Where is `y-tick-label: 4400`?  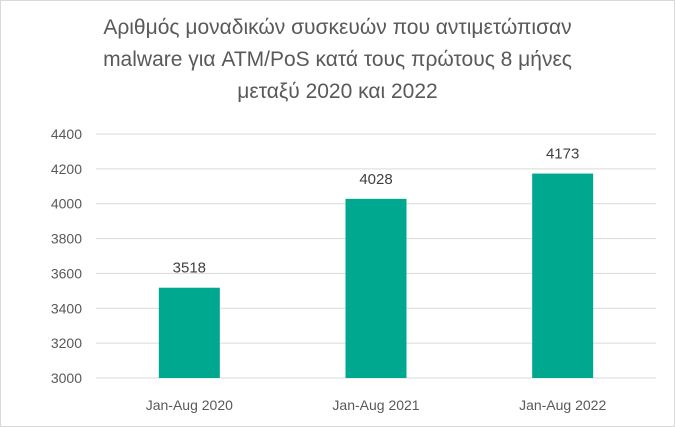 y-tick-label: 4400 is located at coordinates (66, 134).